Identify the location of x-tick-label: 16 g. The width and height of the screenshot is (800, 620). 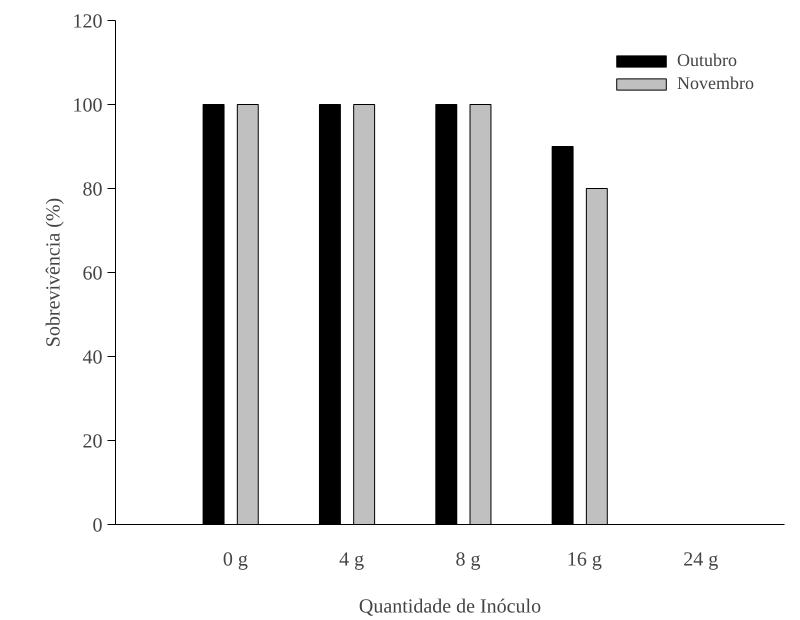
(584, 559).